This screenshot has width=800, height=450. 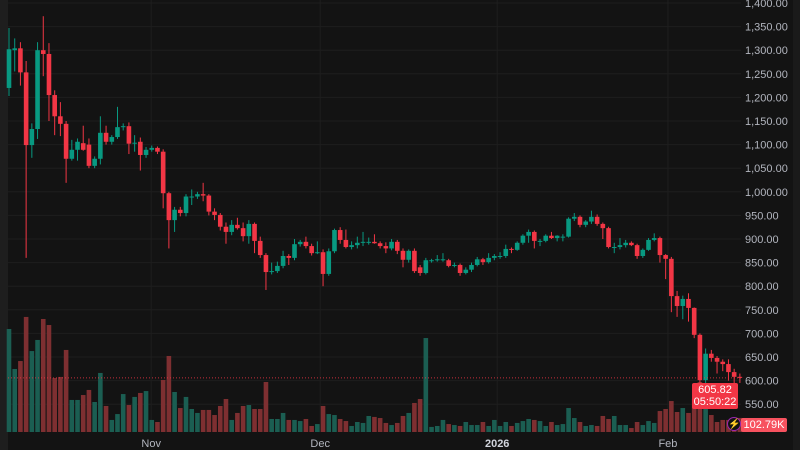 What do you see at coordinates (734, 424) in the screenshot?
I see `lightning-icon: ⚡` at bounding box center [734, 424].